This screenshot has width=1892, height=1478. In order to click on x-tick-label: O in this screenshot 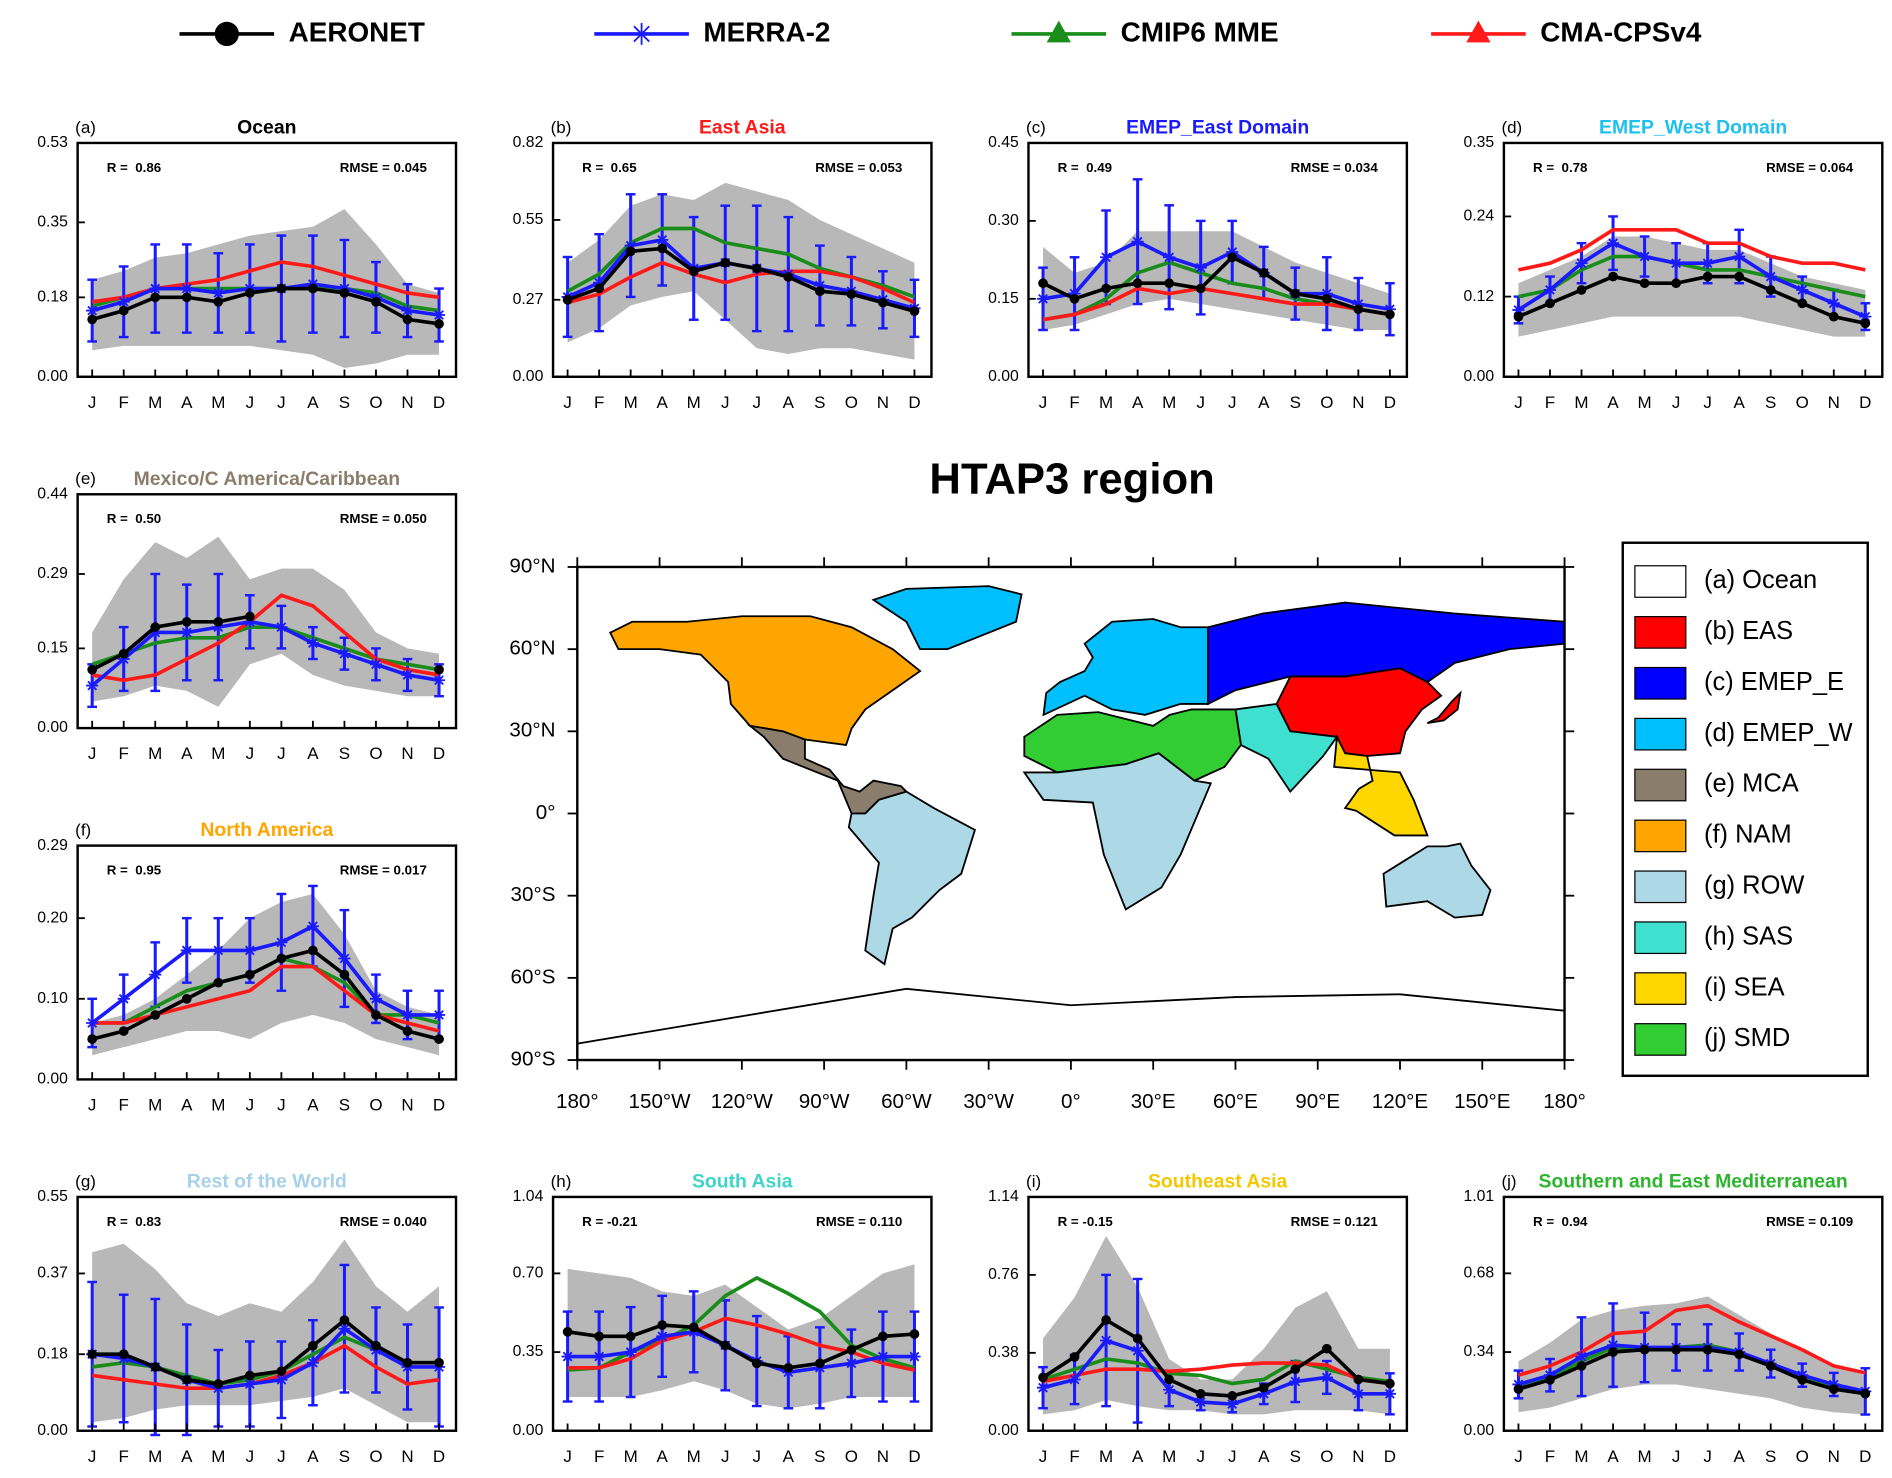, I will do `click(1802, 1456)`.